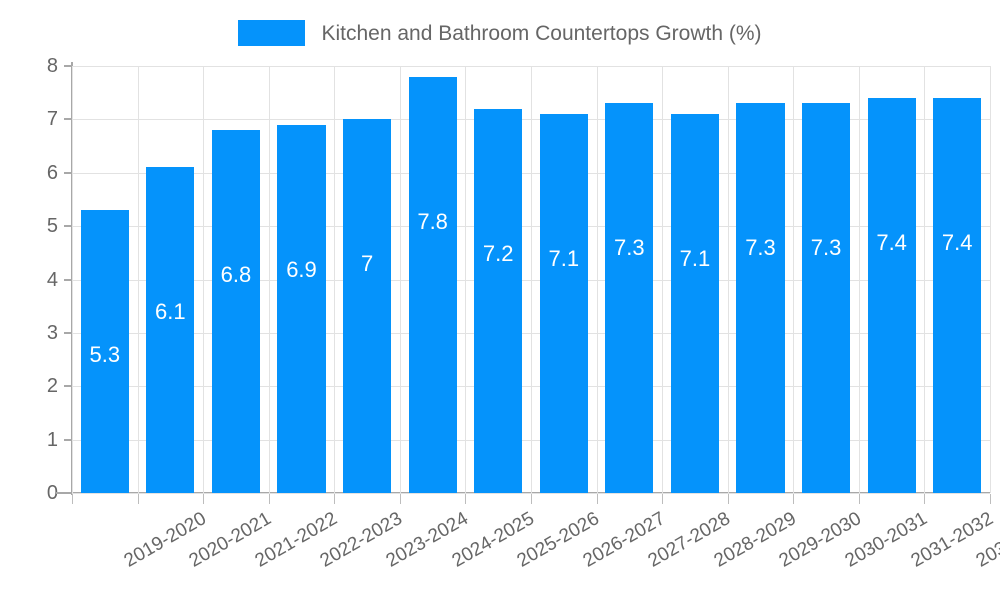 This screenshot has width=1000, height=600. I want to click on gridline-horizontal, so click(531, 493).